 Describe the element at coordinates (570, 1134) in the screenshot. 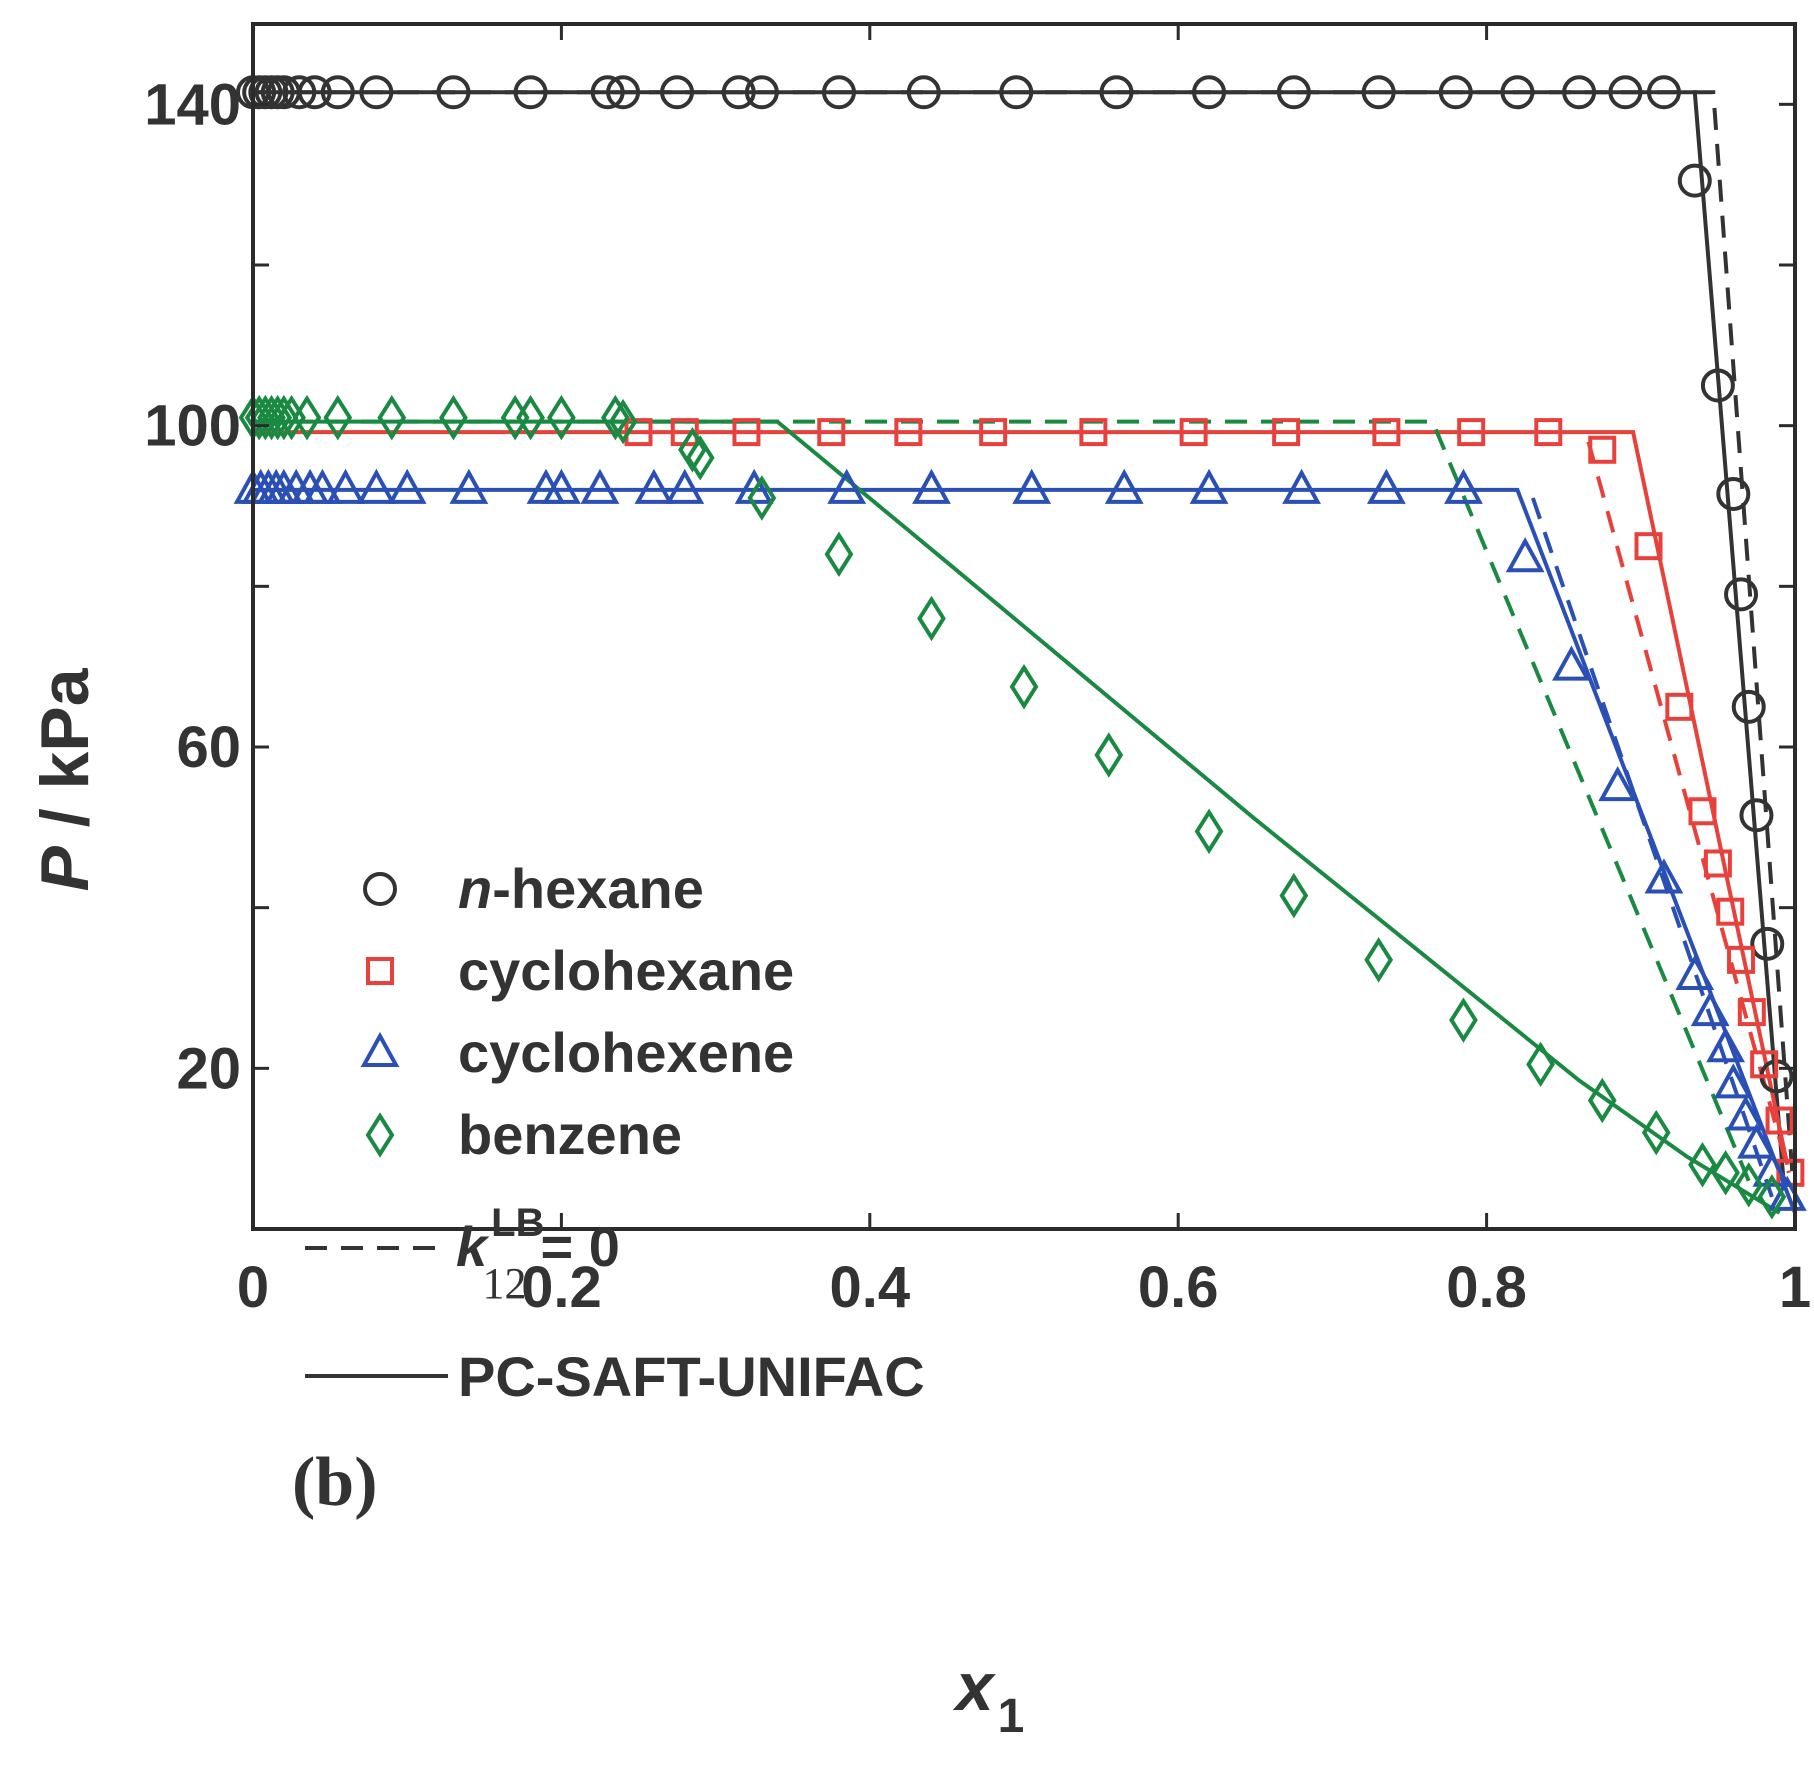

I see `legend-label-benzene: benzene` at that location.